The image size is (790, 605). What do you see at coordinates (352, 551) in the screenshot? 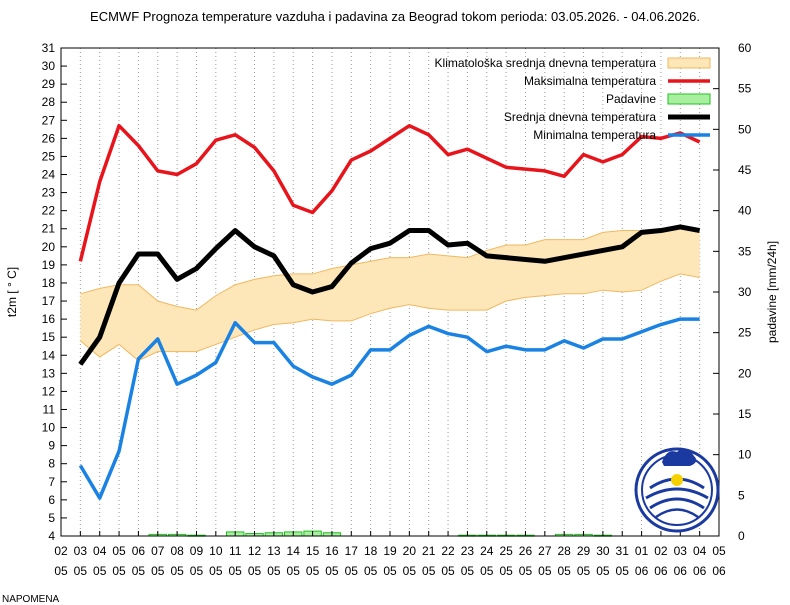
I see `x-tick-label-day: 17` at bounding box center [352, 551].